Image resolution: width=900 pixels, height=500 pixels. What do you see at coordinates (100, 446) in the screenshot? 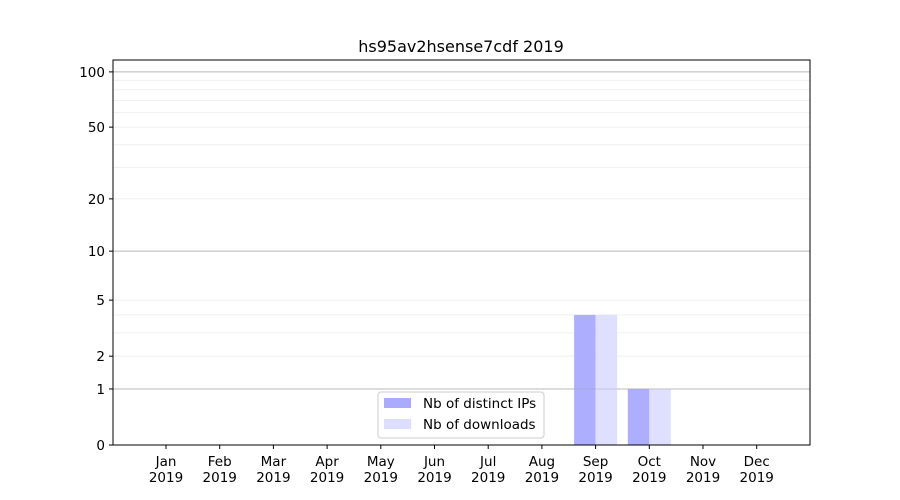
I see `y-tick-label: 0` at bounding box center [100, 446].